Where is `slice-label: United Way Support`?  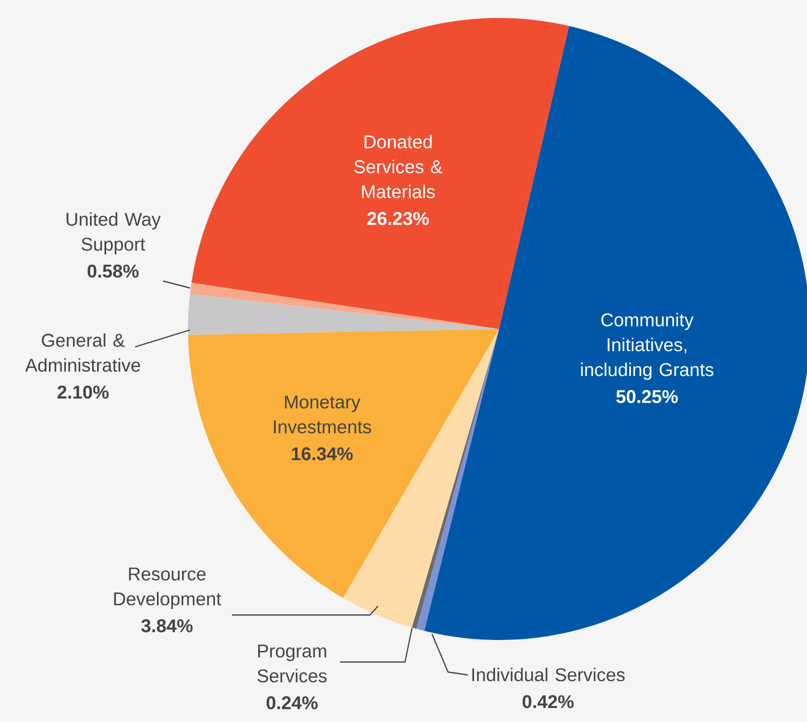 slice-label: United Way Support is located at coordinates (113, 233).